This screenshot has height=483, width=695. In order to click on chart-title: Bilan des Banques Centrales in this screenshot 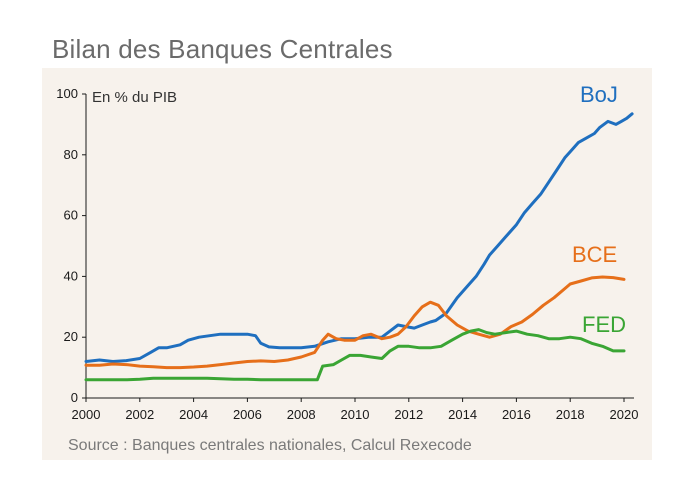, I will do `click(222, 49)`.